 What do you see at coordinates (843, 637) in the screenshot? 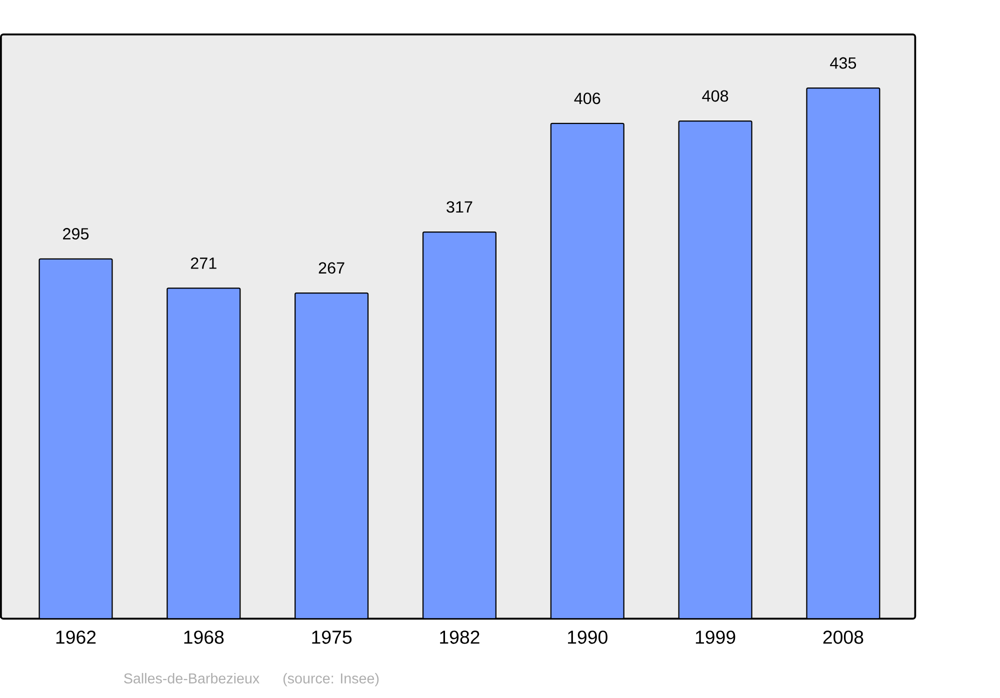
I see `x-tick-label: 2008` at bounding box center [843, 637].